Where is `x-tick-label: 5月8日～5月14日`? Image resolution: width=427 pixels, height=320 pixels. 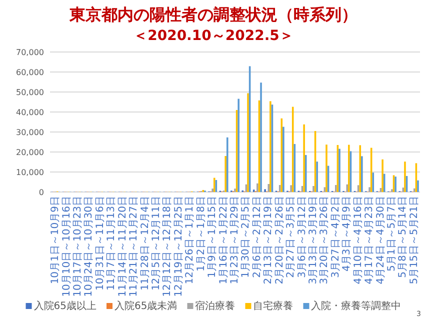
x-tick-label: 5月8日～5月14日 is located at coordinates (403, 237).